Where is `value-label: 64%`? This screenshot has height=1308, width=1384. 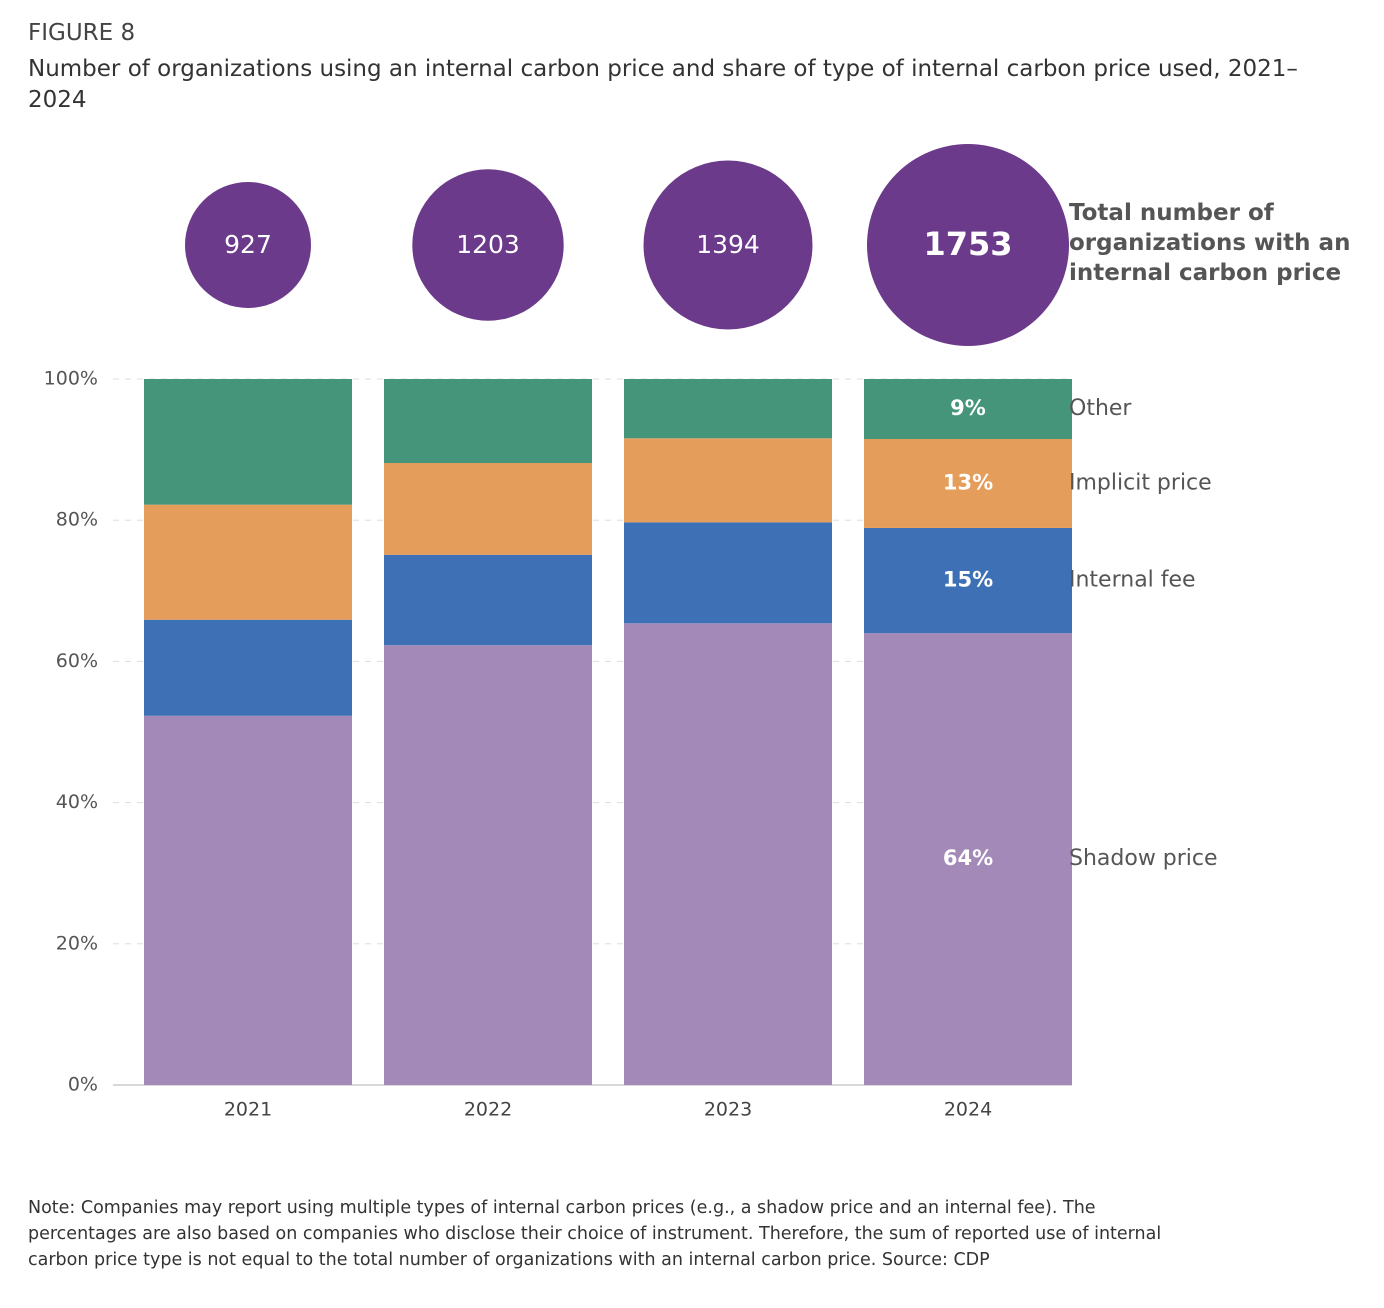 value-label: 64% is located at coordinates (968, 858).